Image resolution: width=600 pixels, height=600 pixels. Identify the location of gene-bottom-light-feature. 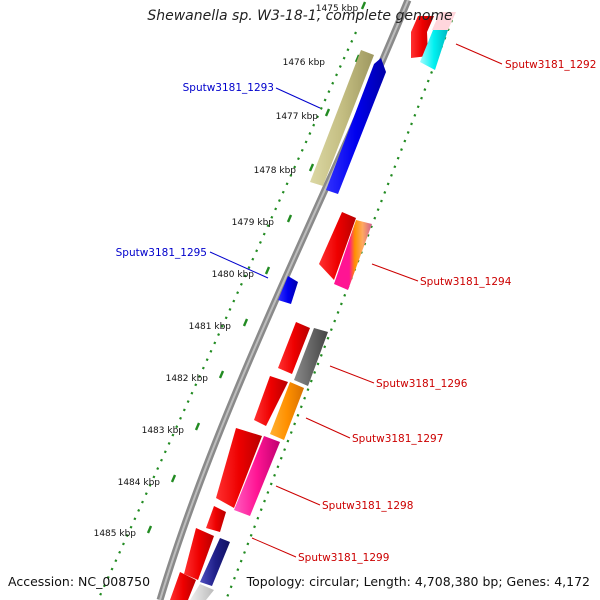
(202, 592).